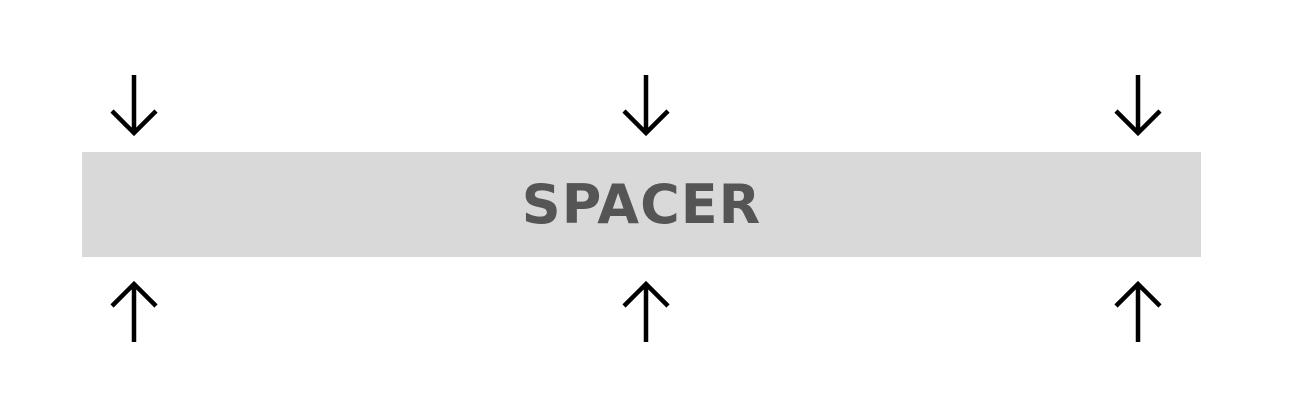 The image size is (1291, 417). I want to click on spacer-label: SPACER, so click(641, 204).